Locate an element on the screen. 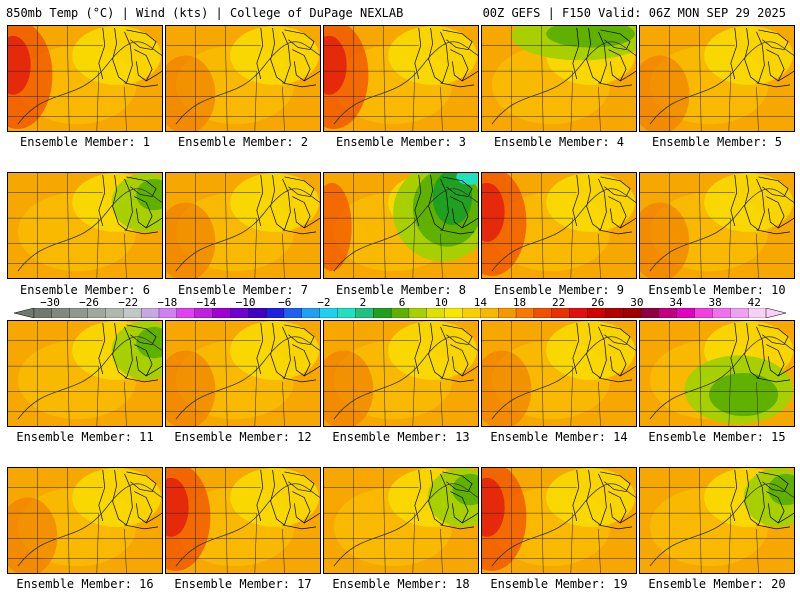 The height and width of the screenshot is (600, 800). colorbar-tick-label: −30 is located at coordinates (50, 302).